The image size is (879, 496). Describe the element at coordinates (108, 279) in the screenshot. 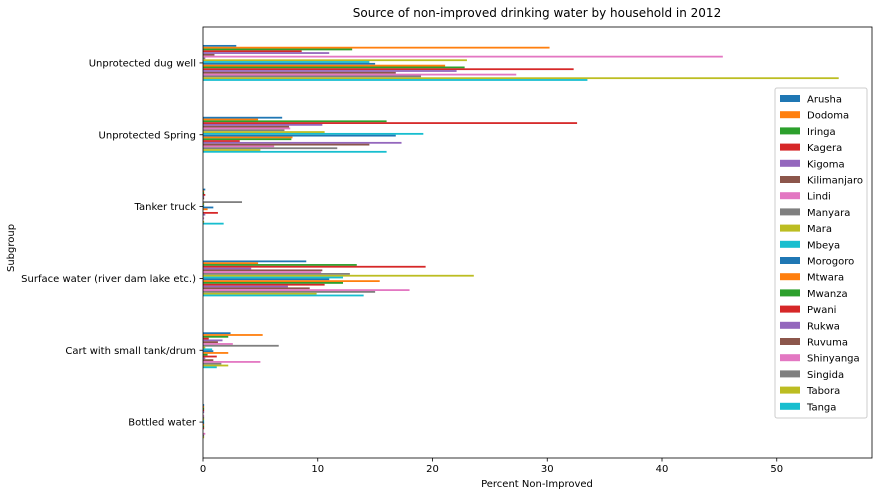

I see `y-tick-label: Surface water (river dam lake etc.)` at that location.